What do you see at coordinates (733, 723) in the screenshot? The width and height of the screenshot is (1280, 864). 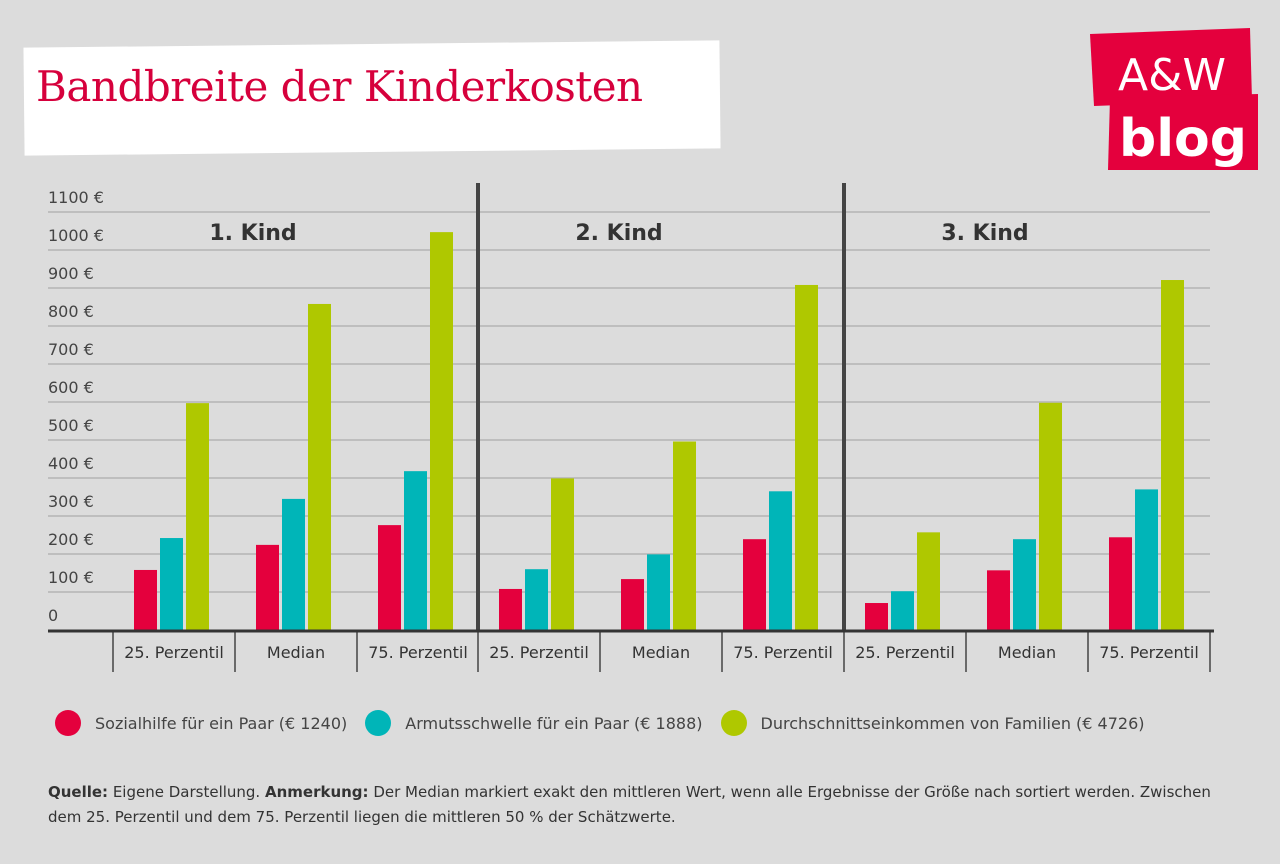 I see `legend-dot-green` at bounding box center [733, 723].